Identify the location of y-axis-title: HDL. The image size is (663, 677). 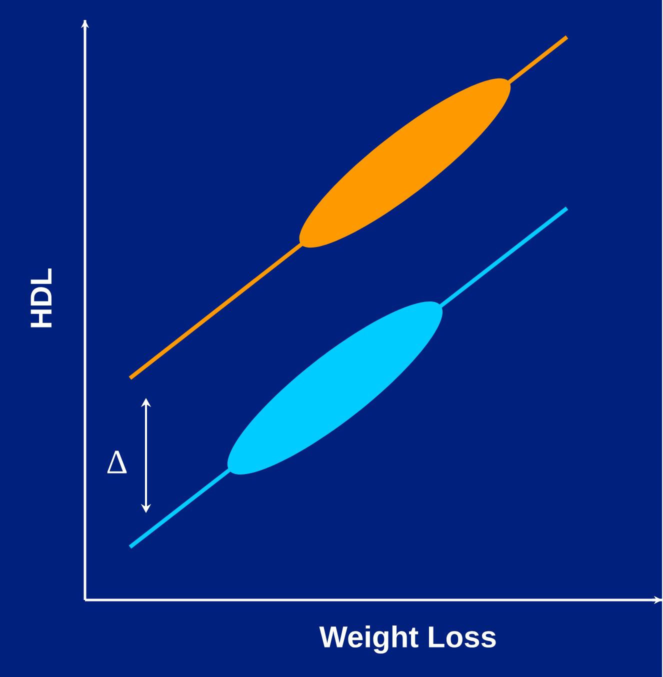
(41, 298).